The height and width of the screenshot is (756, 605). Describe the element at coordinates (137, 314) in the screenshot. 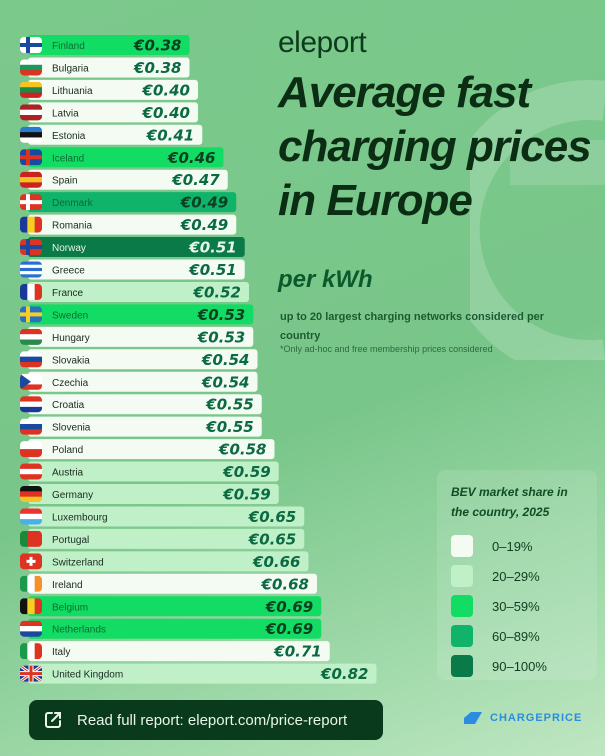

I see `bar-row: Sweden €0.53` at that location.